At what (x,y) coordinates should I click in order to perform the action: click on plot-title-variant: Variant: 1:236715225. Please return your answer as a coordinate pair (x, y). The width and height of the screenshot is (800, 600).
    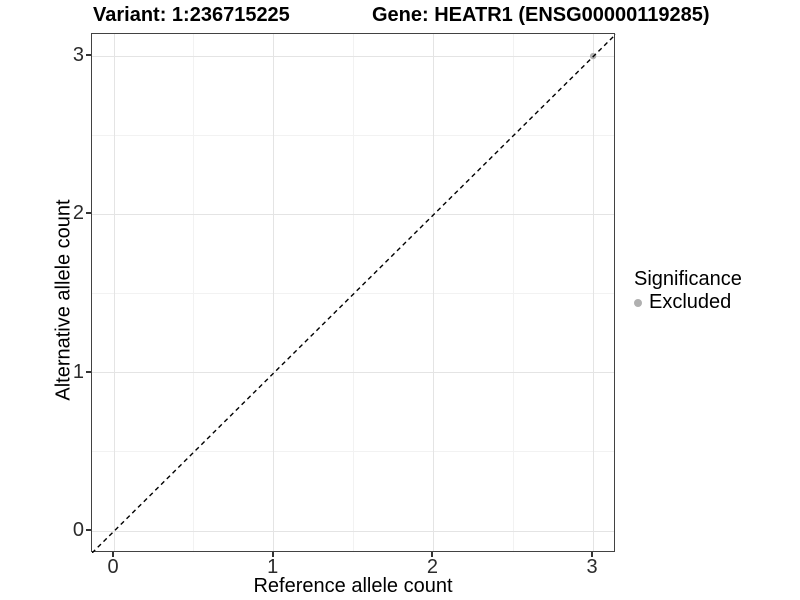
    Looking at the image, I should click on (191, 15).